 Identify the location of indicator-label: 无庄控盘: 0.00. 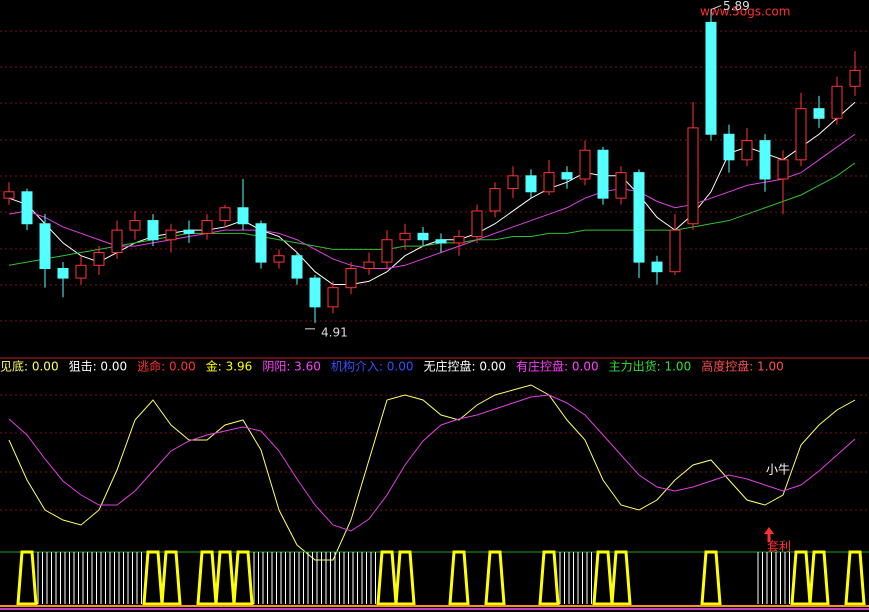
(464, 366).